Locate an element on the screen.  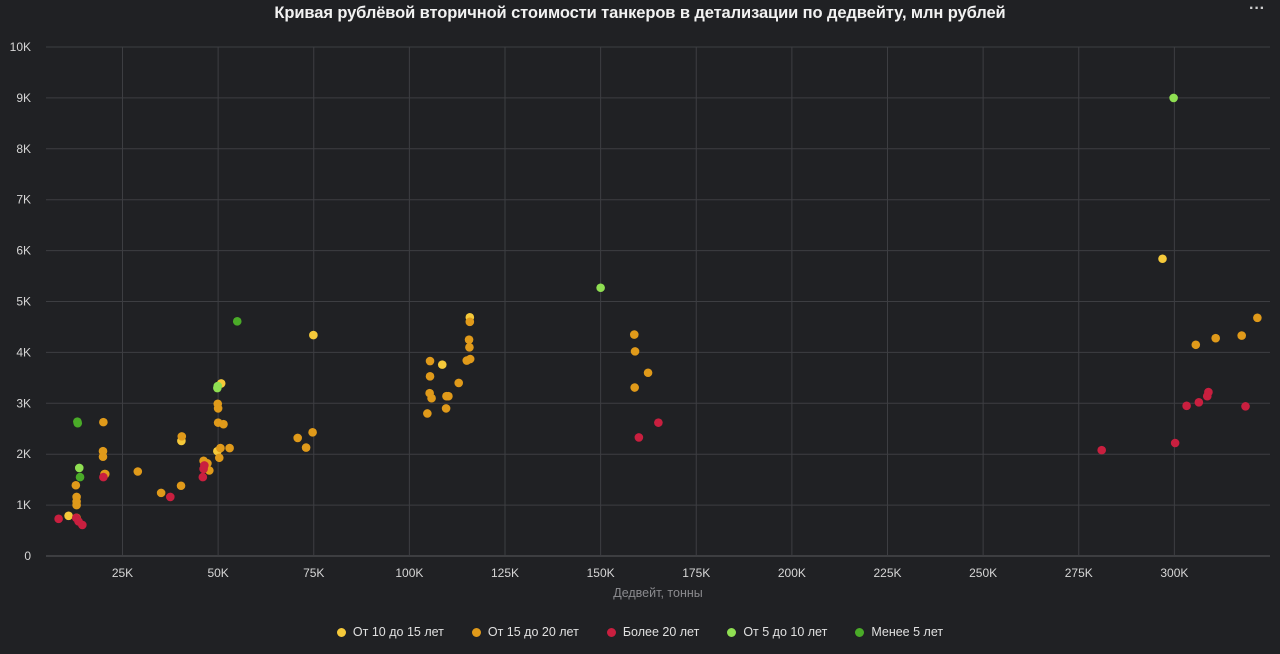
y-tick-label: 1K is located at coordinates (23, 505).